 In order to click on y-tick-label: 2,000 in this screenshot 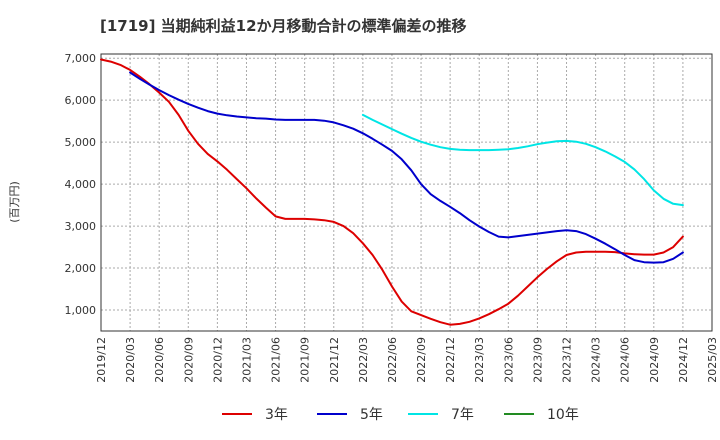, I will do `click(81, 268)`.